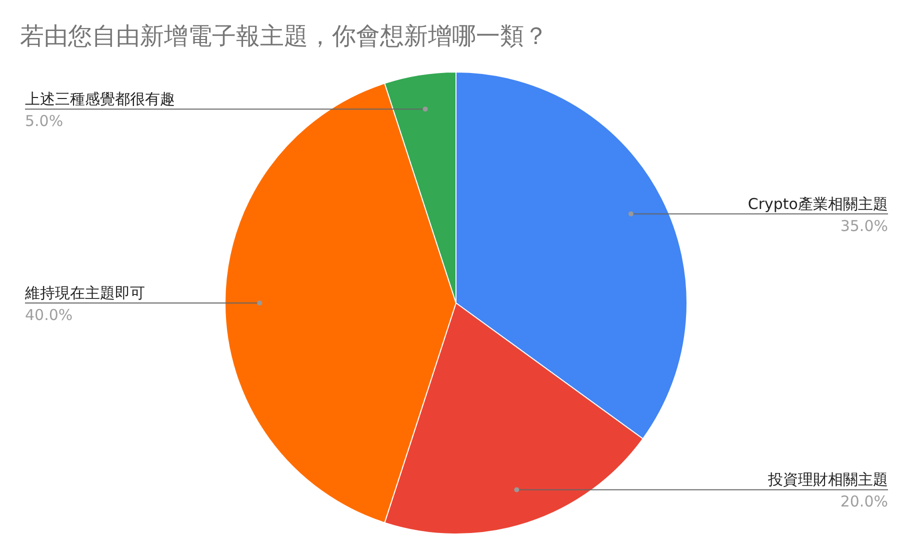 The image size is (913, 560). Describe the element at coordinates (284, 36) in the screenshot. I see `chart-title: 若由您自由新增電子報主題，你會想新增哪一類？` at that location.